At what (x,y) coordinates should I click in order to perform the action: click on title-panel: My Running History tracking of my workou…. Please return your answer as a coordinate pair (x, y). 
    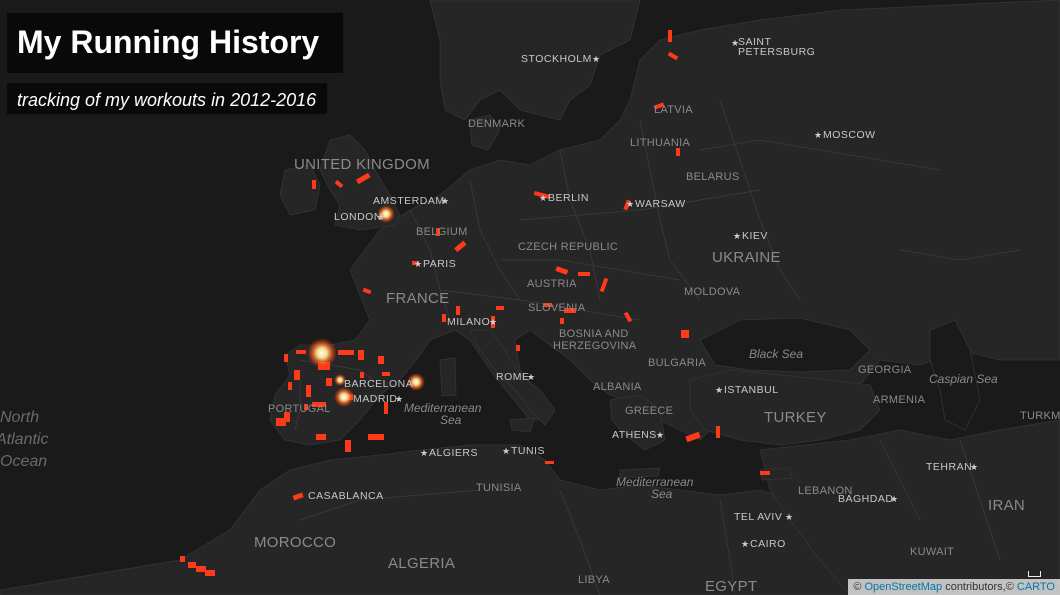
    Looking at the image, I should click on (175, 63).